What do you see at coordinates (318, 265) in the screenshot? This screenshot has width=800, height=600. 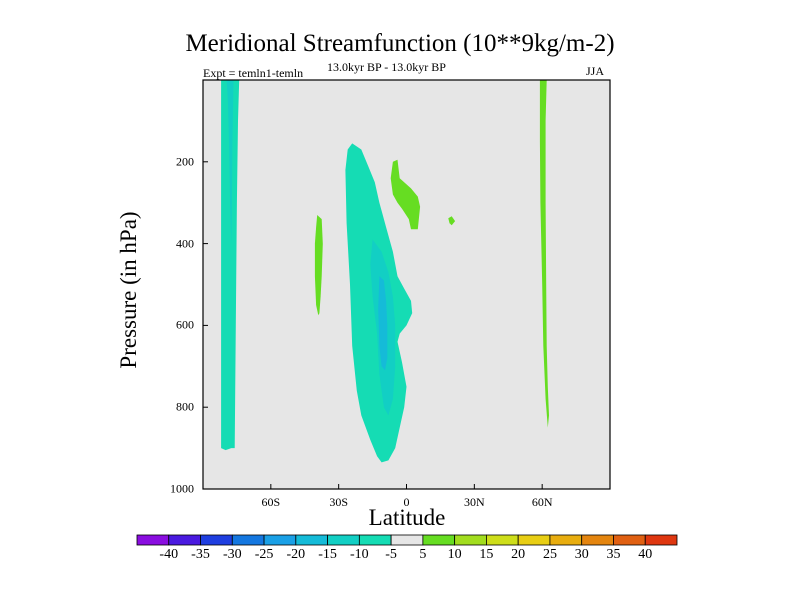 I see `region-positive-sh-midlat` at bounding box center [318, 265].